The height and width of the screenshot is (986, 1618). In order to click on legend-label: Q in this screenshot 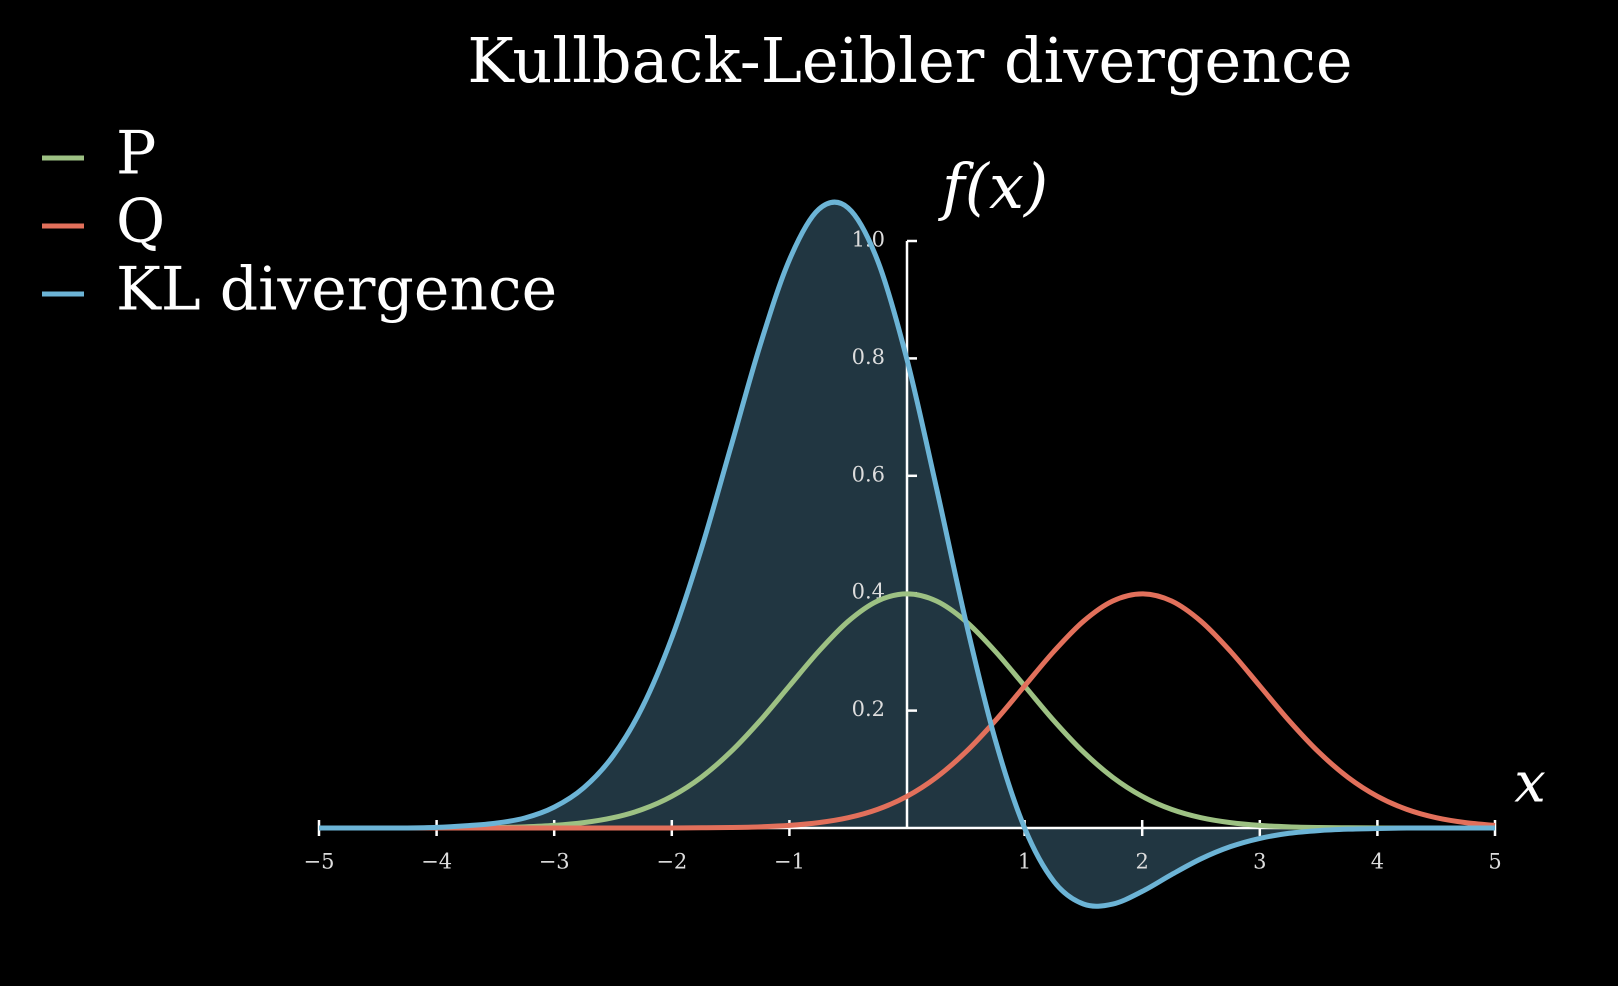, I will do `click(140, 222)`.